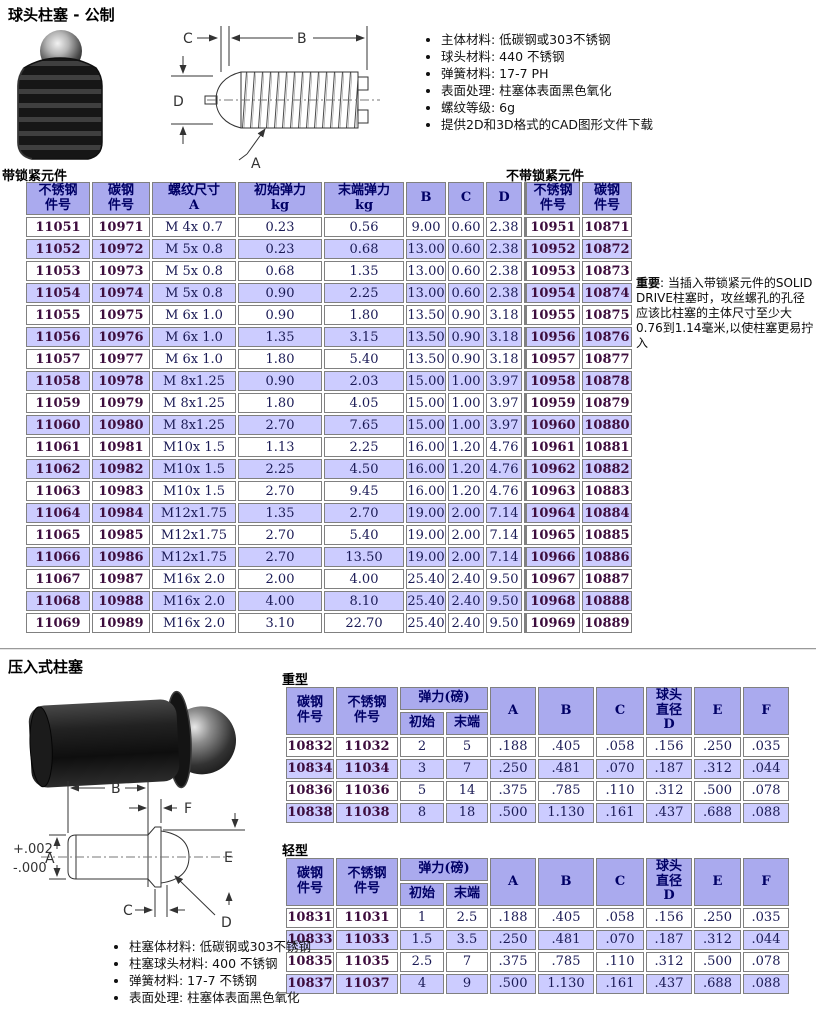  What do you see at coordinates (504, 579) in the screenshot?
I see `table-cell: 9.50` at bounding box center [504, 579].